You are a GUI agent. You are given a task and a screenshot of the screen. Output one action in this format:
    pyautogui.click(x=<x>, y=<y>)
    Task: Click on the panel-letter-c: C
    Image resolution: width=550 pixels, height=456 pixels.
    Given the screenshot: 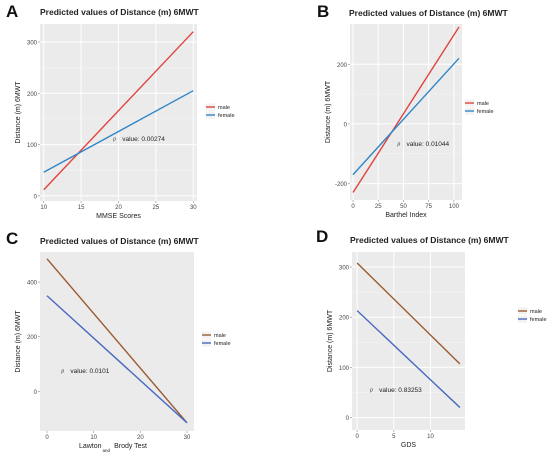 What is the action you would take?
    pyautogui.click(x=12, y=238)
    